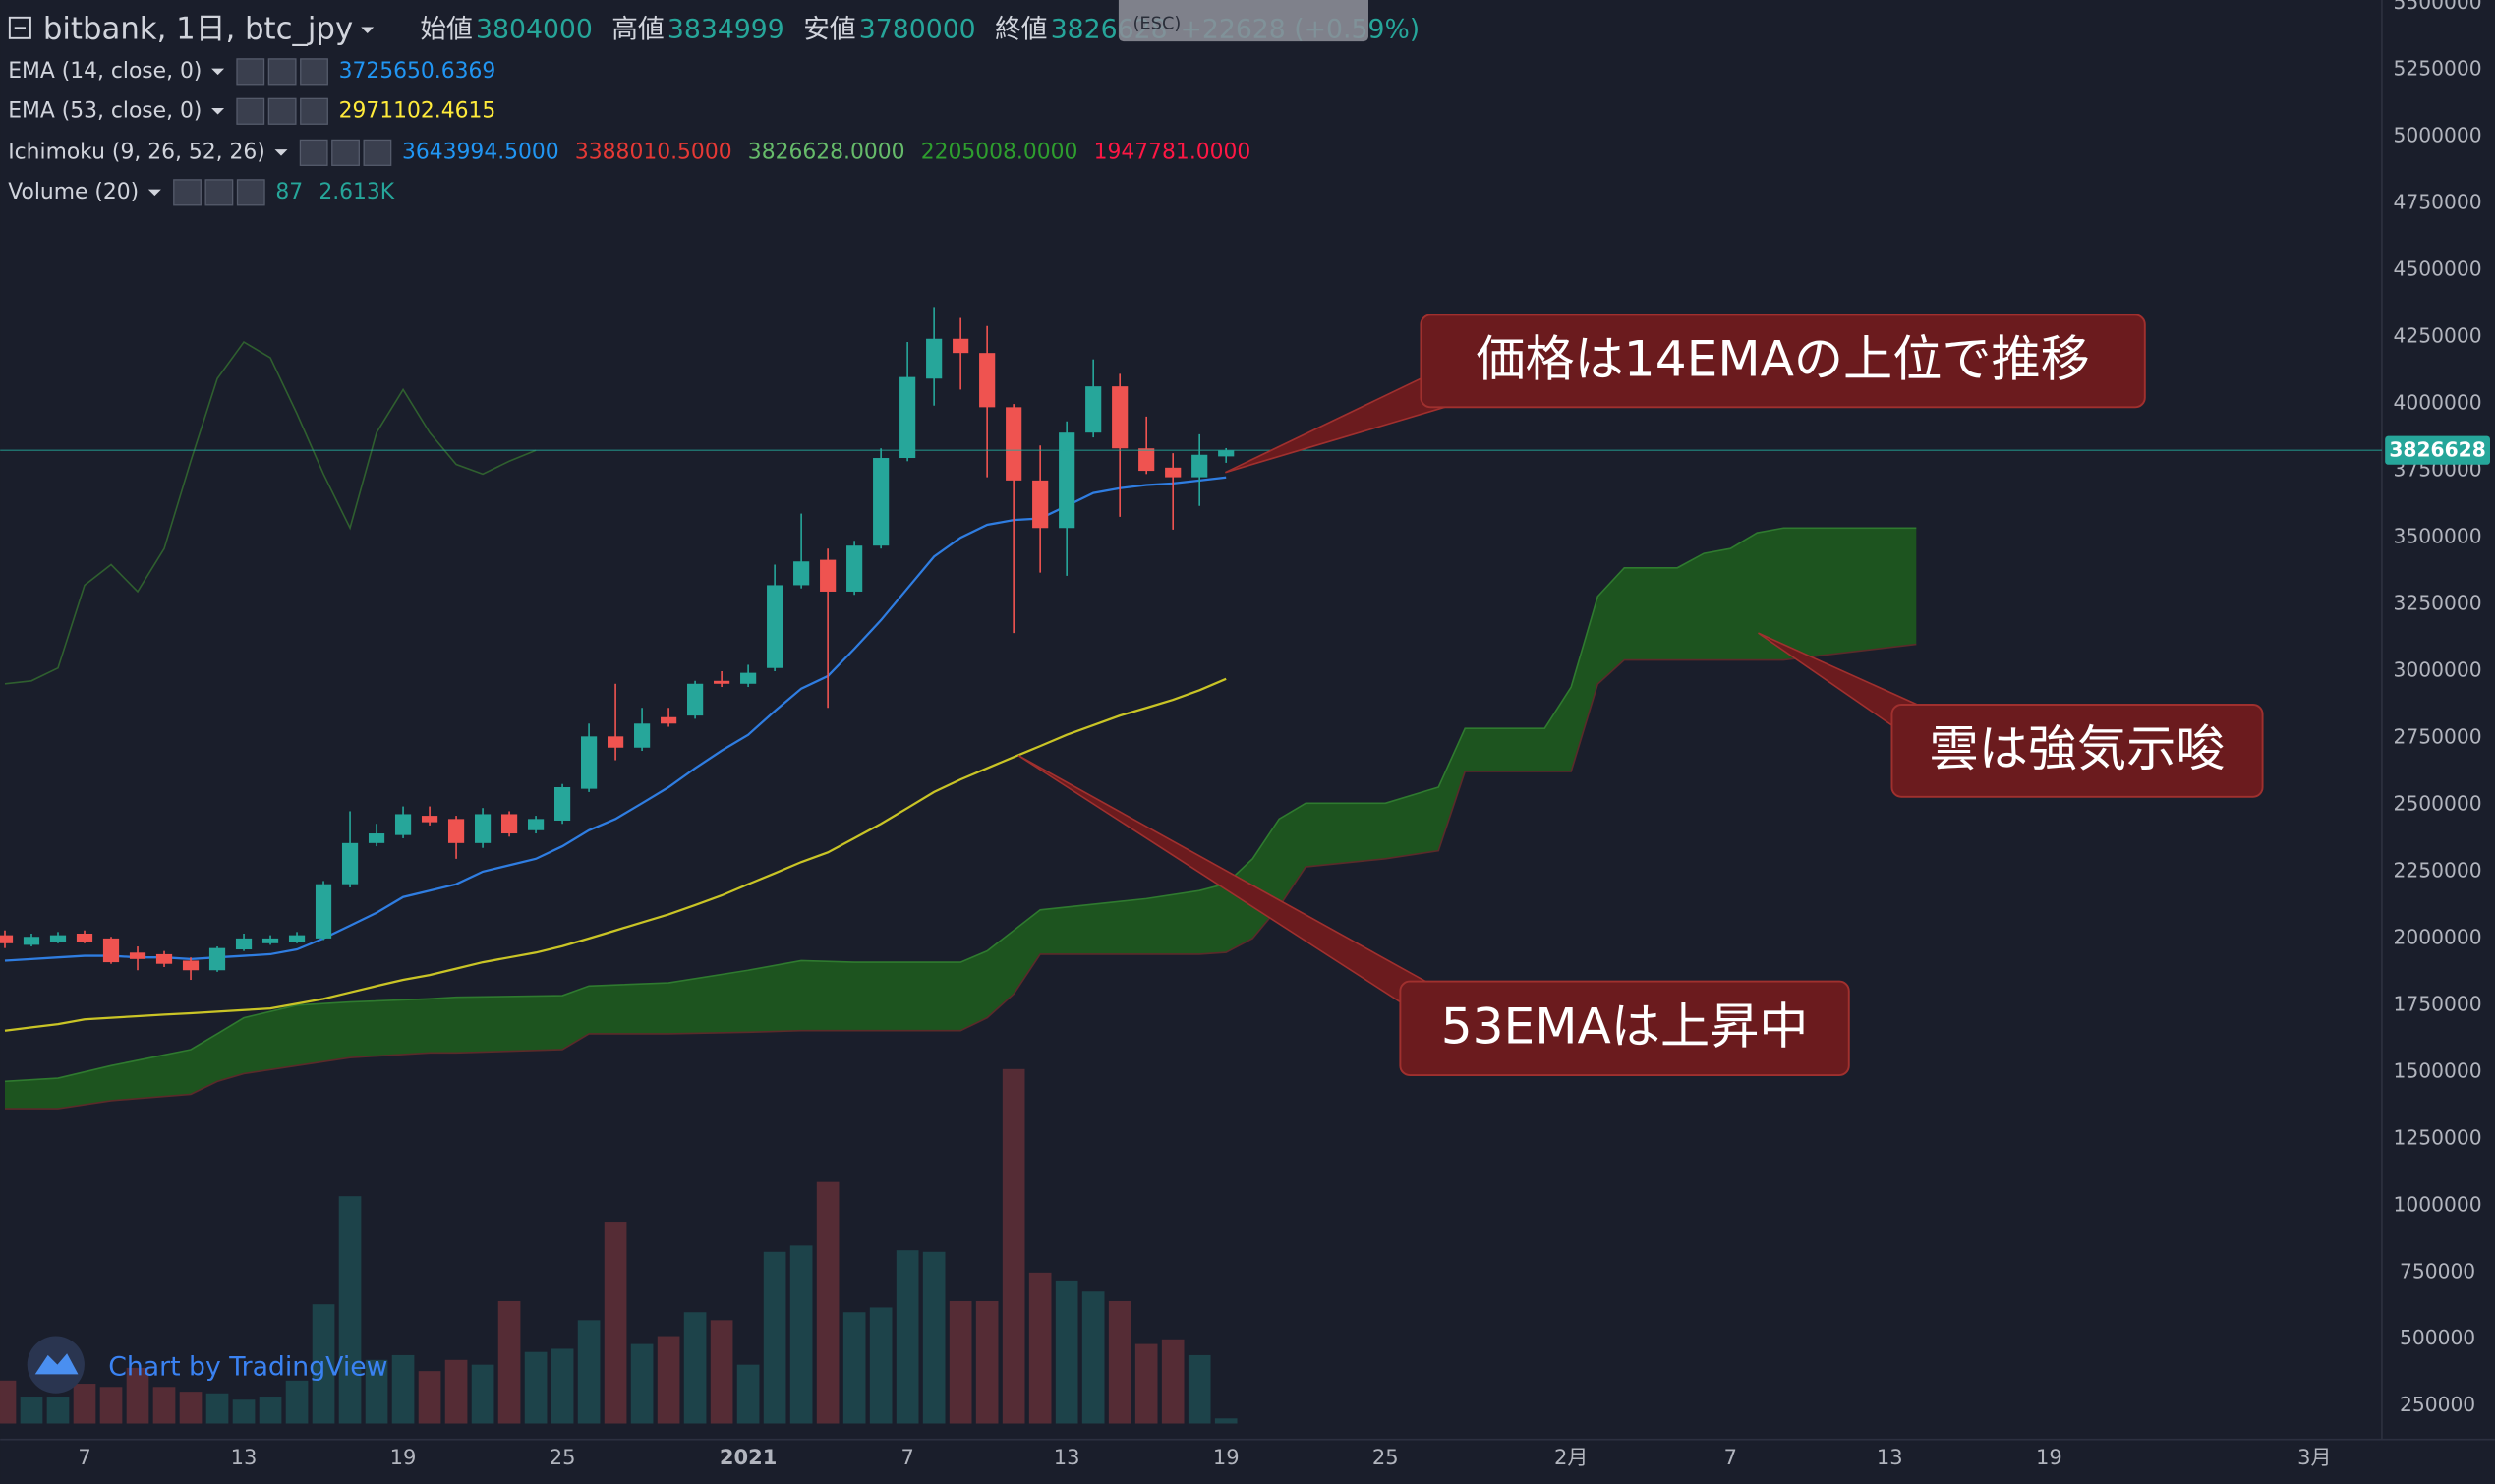 The image size is (2495, 1484). Describe the element at coordinates (2438, 1404) in the screenshot. I see `y-tick-label: 250000` at that location.